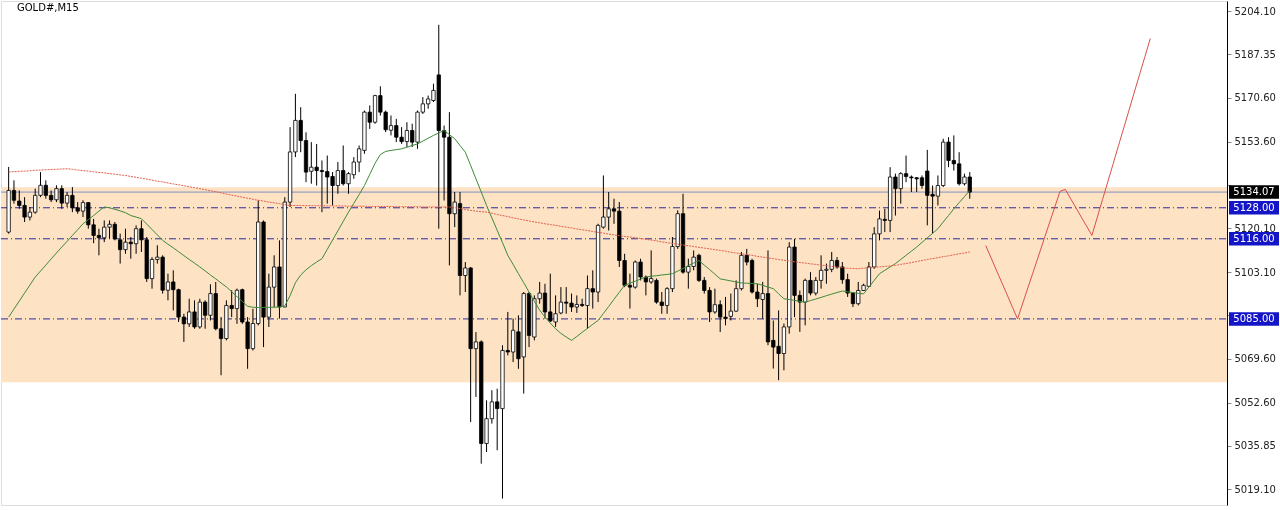 This screenshot has height=510, width=1280. I want to click on line-series, so click(1068, 178).